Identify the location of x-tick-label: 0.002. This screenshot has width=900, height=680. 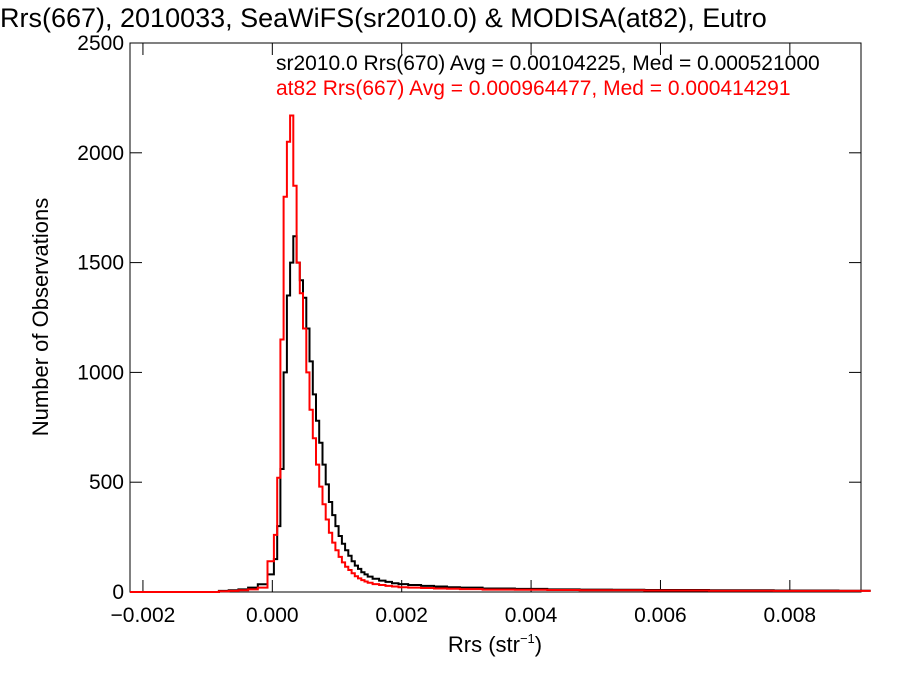
(401, 615).